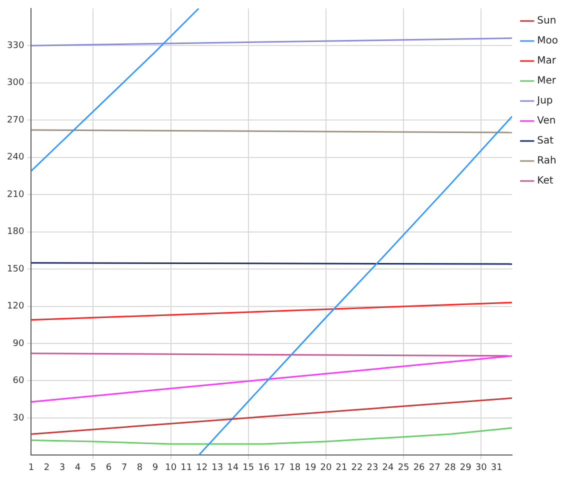 The height and width of the screenshot is (480, 574). What do you see at coordinates (547, 41) in the screenshot?
I see `legend-label: Moo` at bounding box center [547, 41].